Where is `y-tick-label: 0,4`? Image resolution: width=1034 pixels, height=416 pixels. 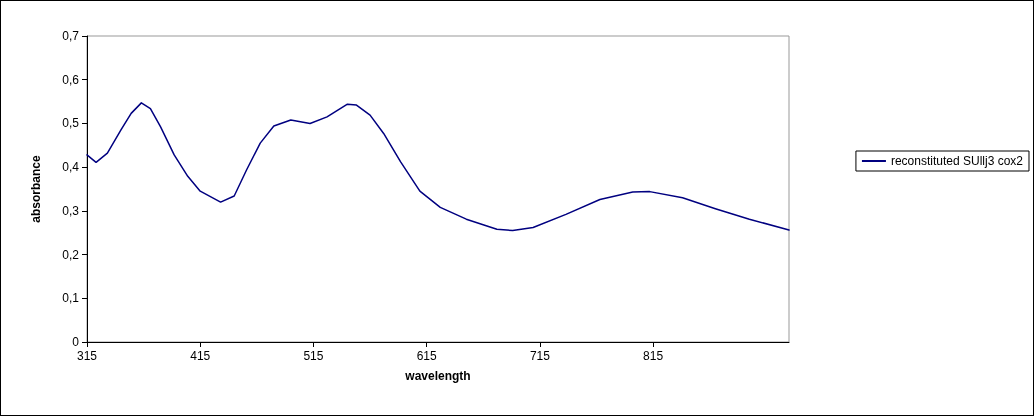 y-tick-label: 0,4 is located at coordinates (71, 167).